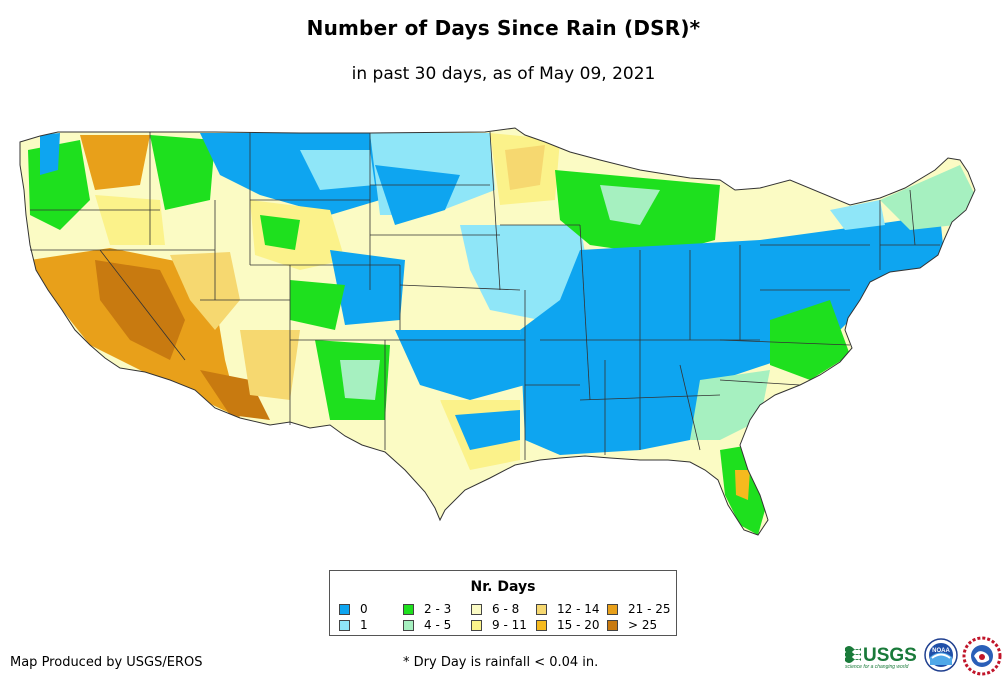  What do you see at coordinates (578, 609) in the screenshot?
I see `legend-label: 12 - 14` at bounding box center [578, 609].